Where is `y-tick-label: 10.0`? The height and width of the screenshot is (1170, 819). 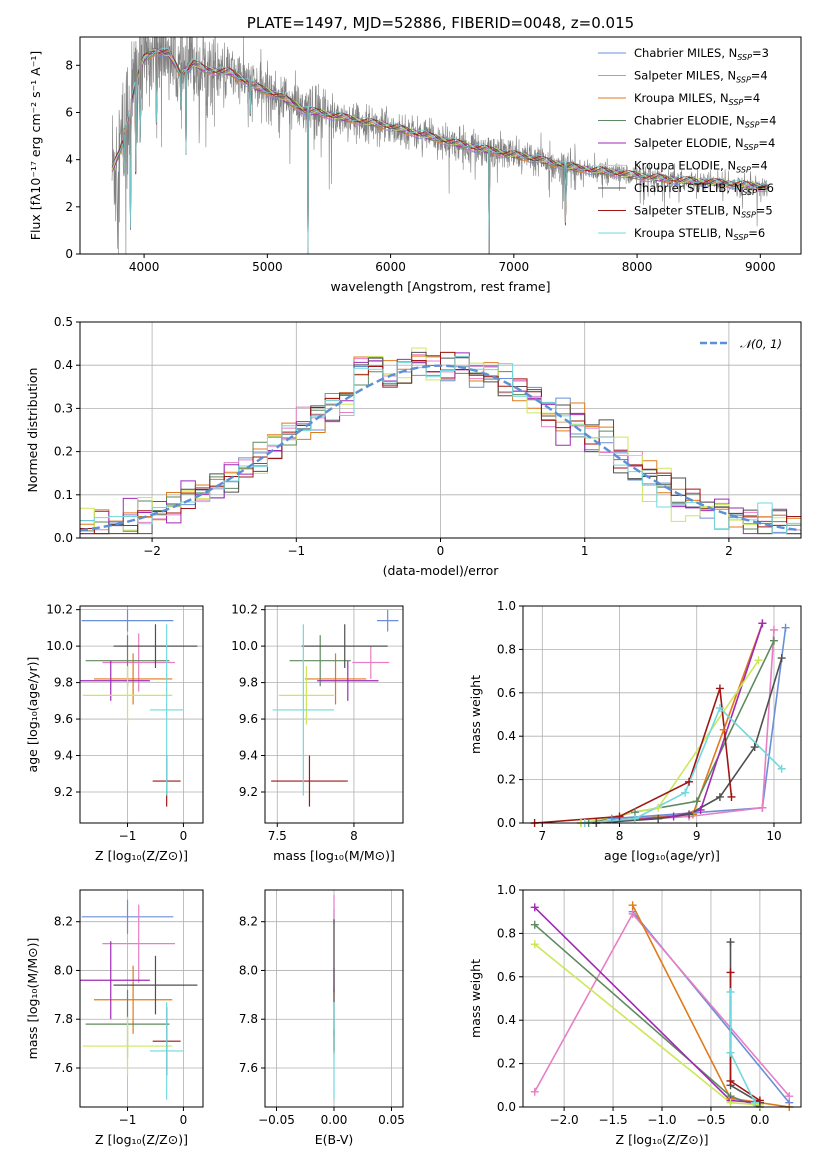 y-tick-label: 10.0 is located at coordinates (244, 646).